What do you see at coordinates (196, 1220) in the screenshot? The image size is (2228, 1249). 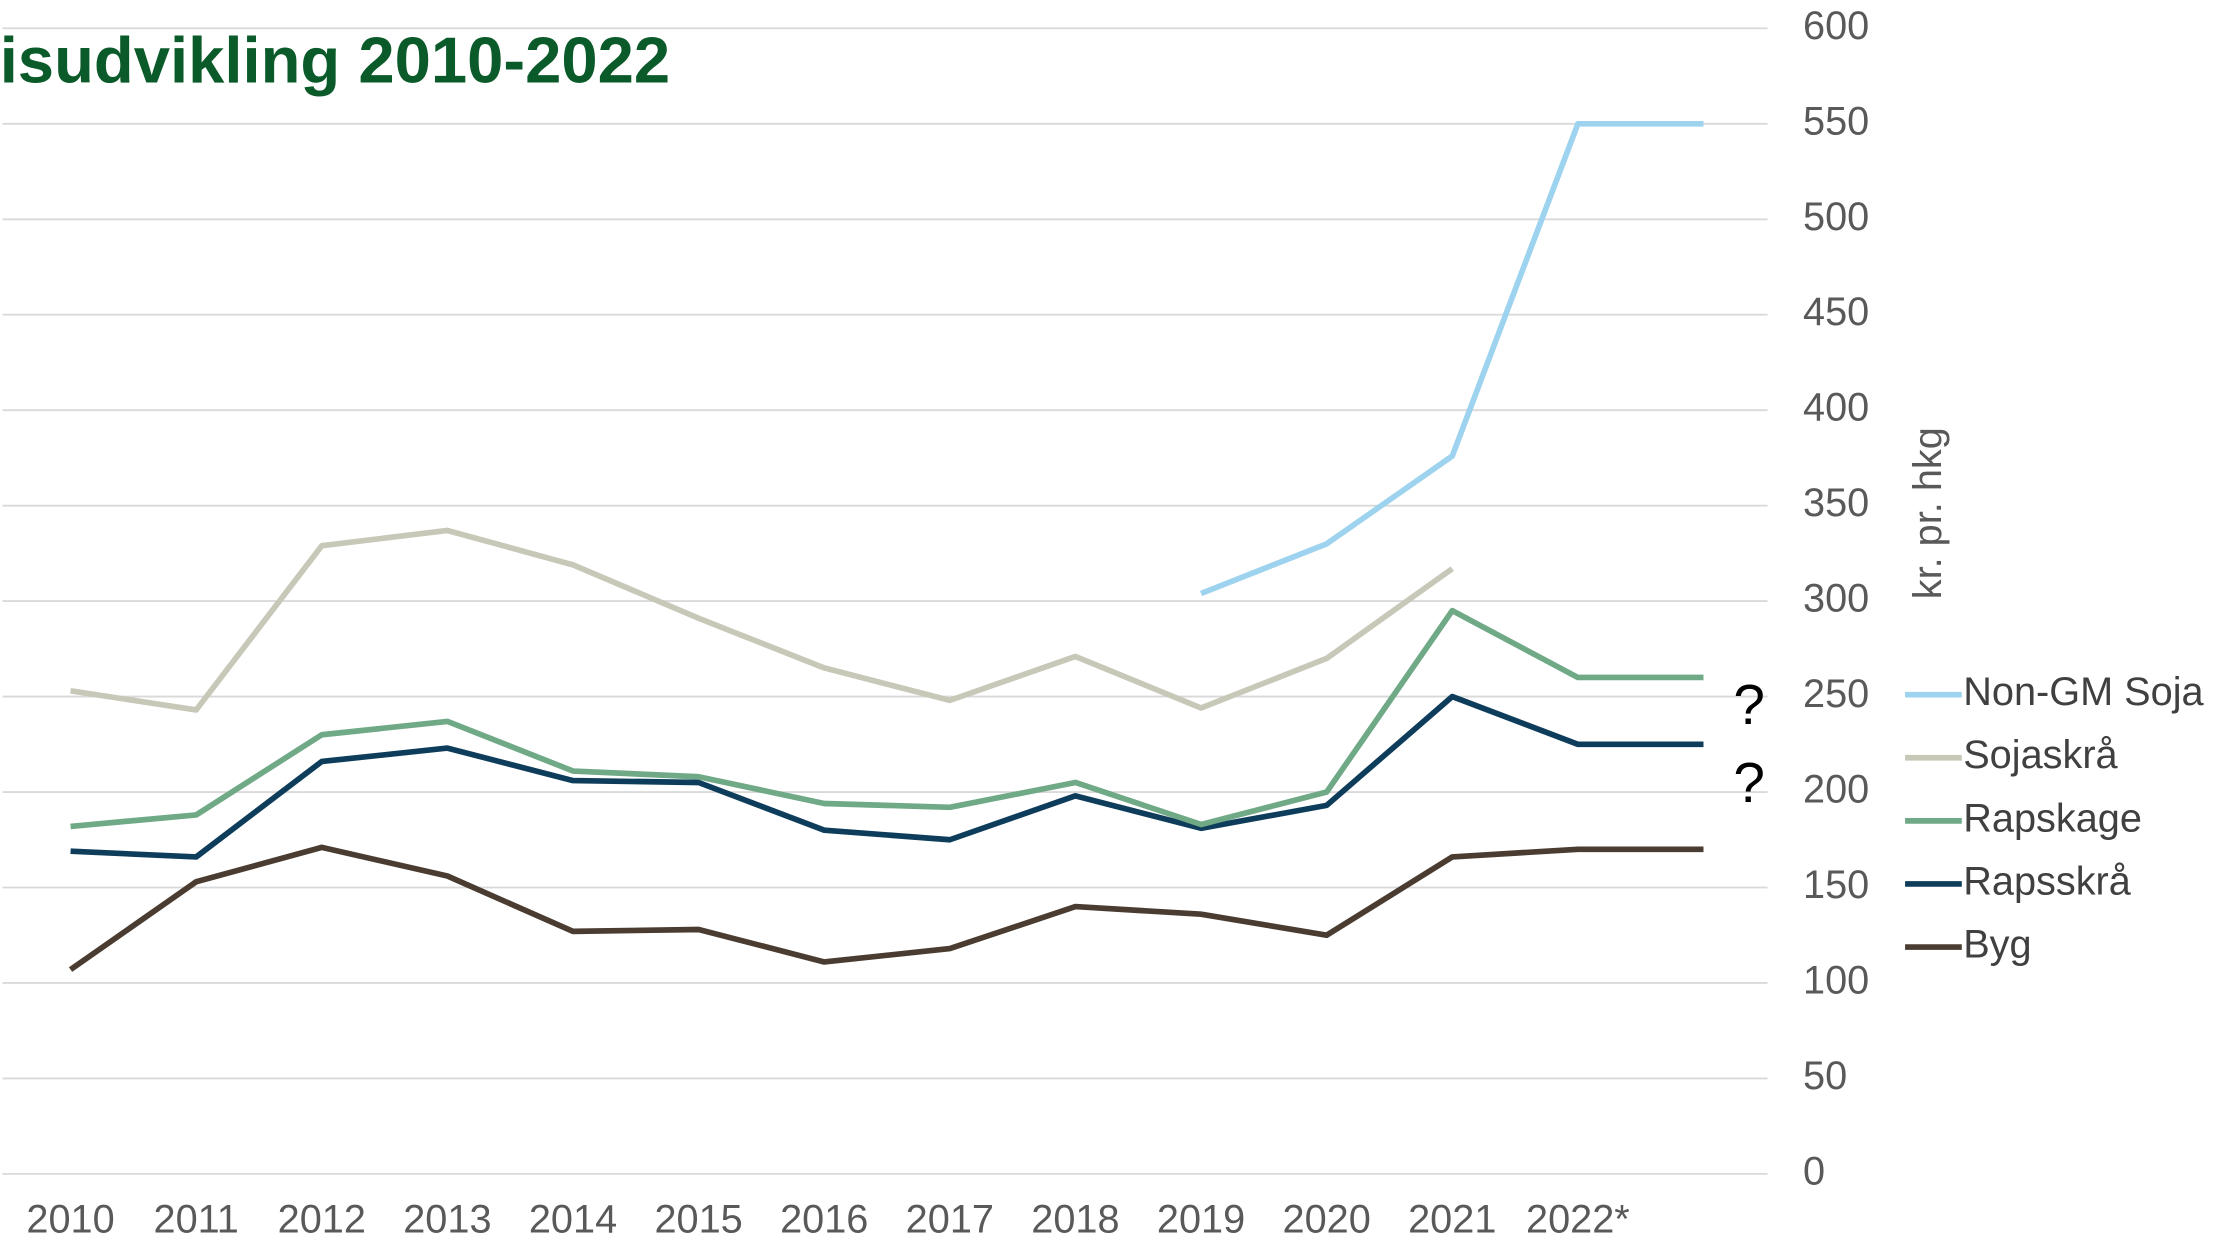 I see `x-tick-label: 2011` at bounding box center [196, 1220].